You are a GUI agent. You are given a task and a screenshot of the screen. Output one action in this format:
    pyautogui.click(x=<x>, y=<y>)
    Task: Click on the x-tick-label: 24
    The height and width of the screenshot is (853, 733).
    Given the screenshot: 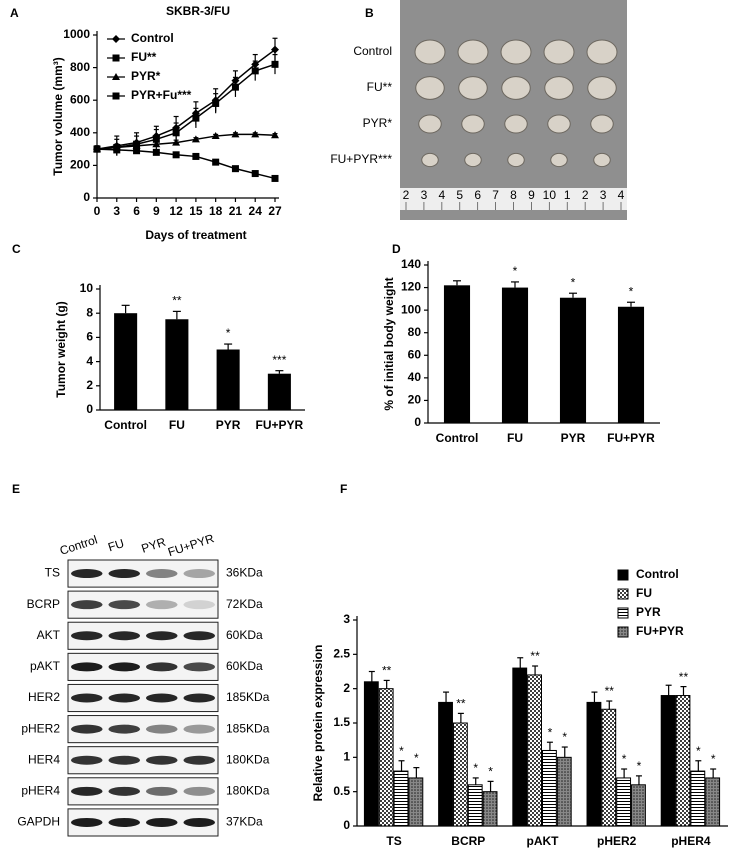 What is the action you would take?
    pyautogui.click(x=256, y=211)
    